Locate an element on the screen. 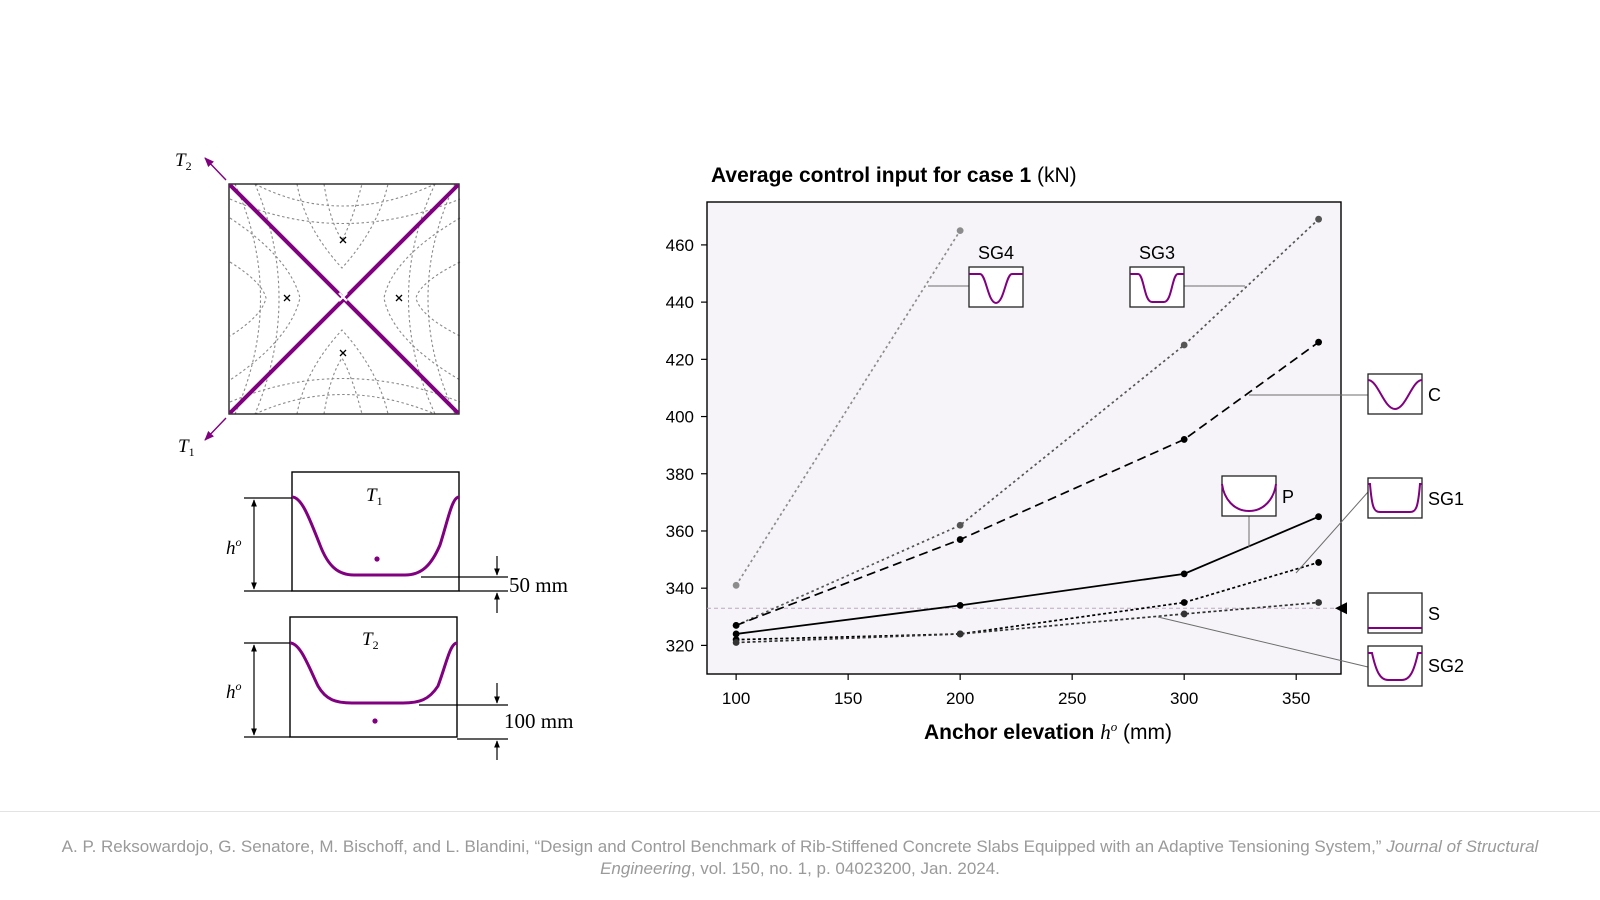 This screenshot has height=900, width=1600. y-tick-label: 340 is located at coordinates (680, 588).